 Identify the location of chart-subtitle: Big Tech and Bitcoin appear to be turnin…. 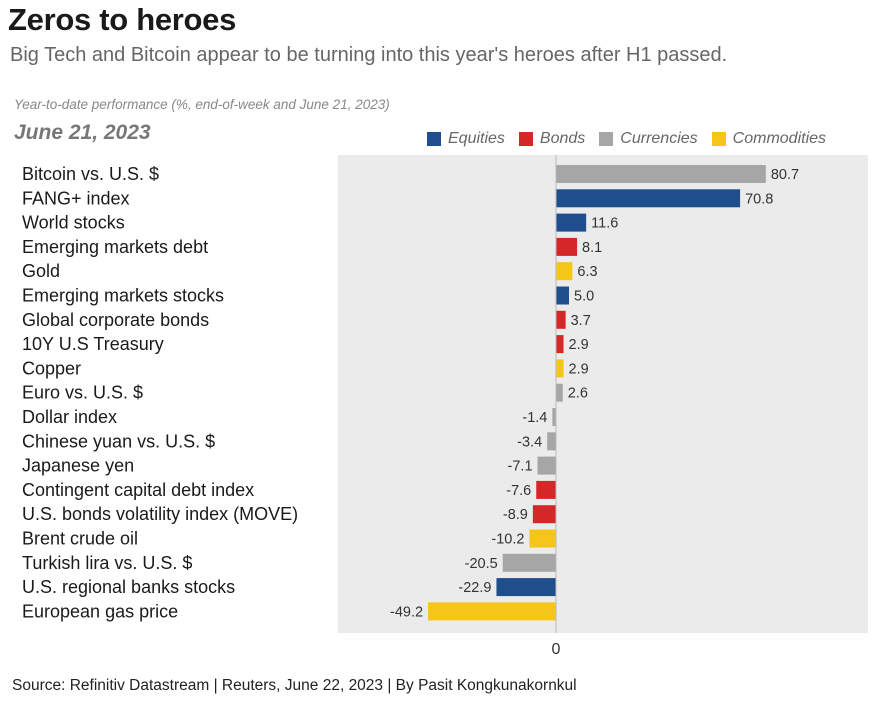
(369, 55).